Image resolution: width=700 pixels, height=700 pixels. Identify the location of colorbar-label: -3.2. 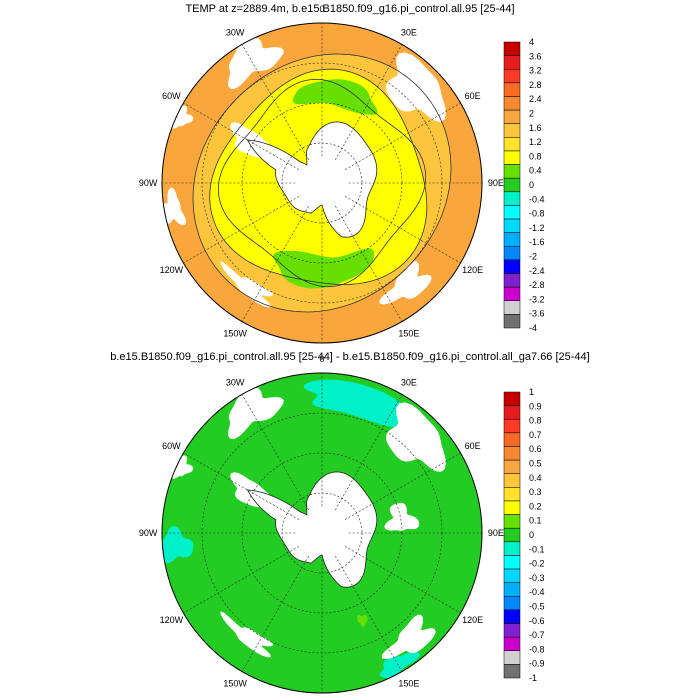
(537, 299).